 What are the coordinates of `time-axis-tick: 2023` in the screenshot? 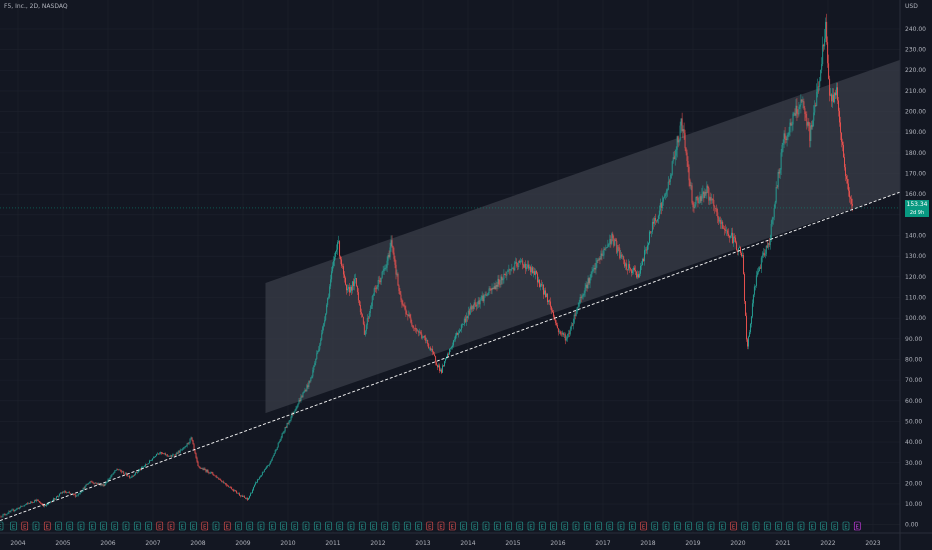 It's located at (872, 543).